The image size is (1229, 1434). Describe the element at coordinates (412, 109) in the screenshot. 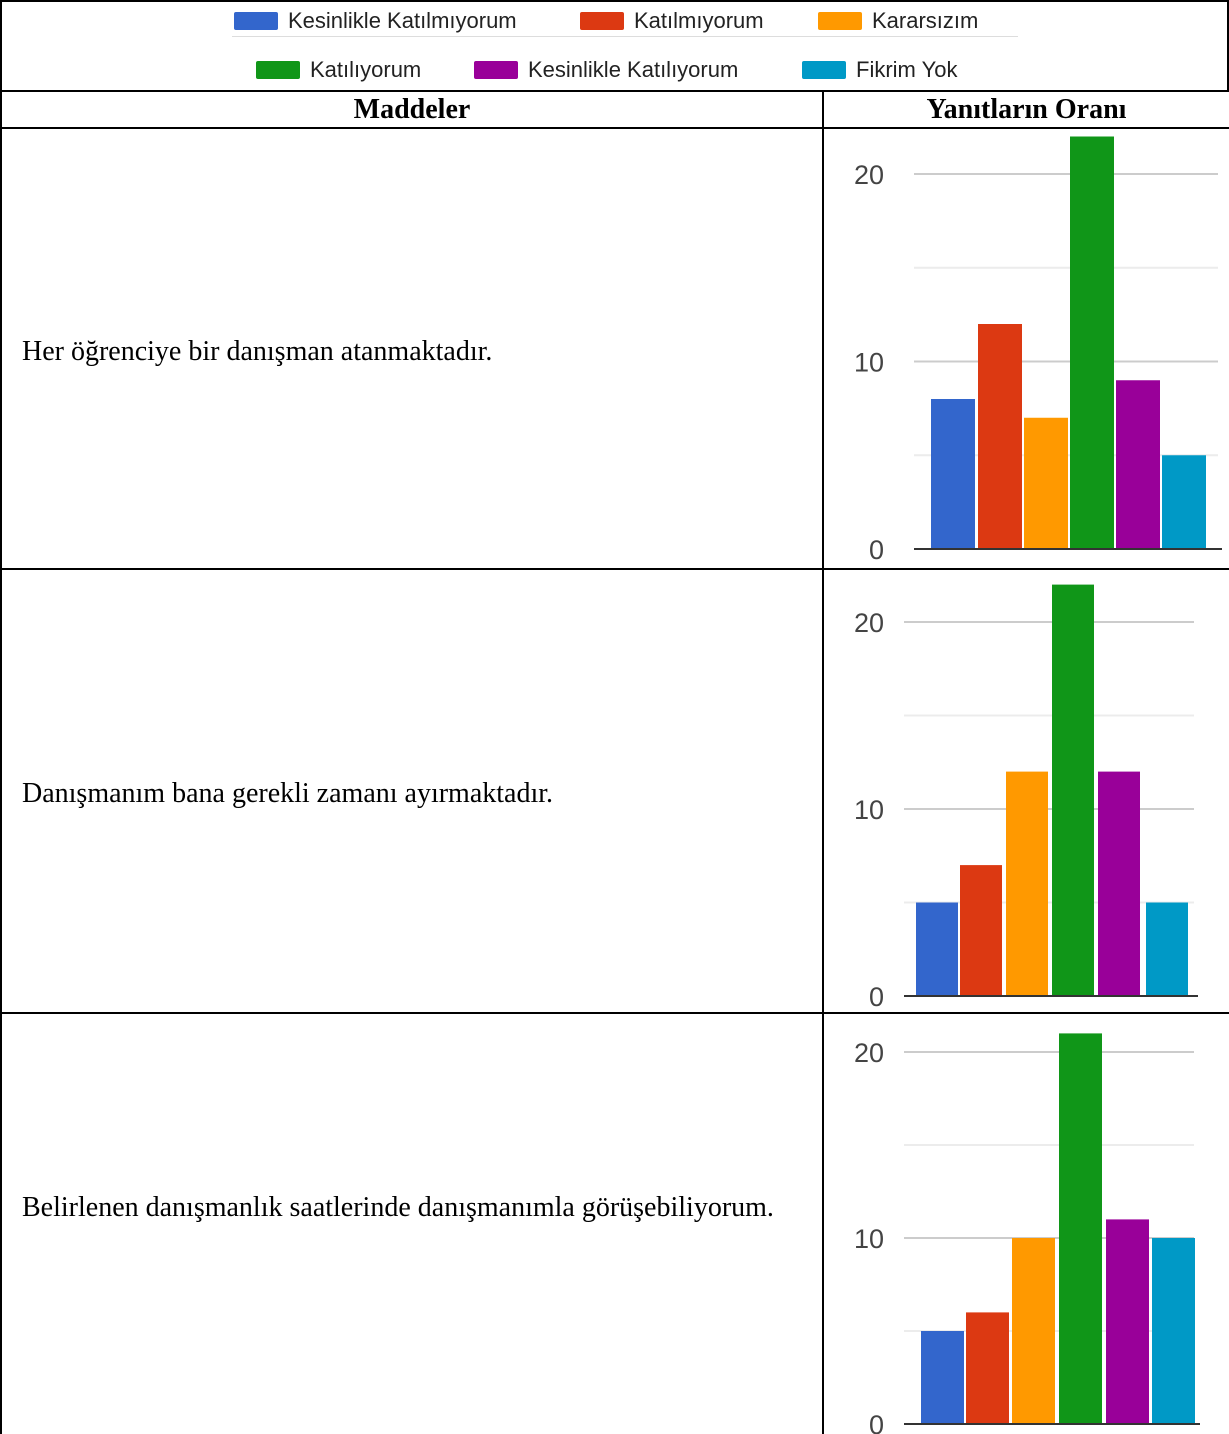

I see `column-header-maddeler: Maddeler` at that location.